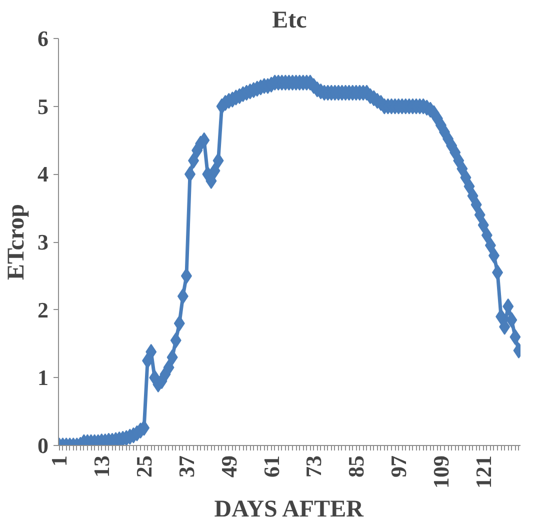 Image resolution: width=544 pixels, height=529 pixels. I want to click on y-axis-title: ETcrop, so click(17, 242).